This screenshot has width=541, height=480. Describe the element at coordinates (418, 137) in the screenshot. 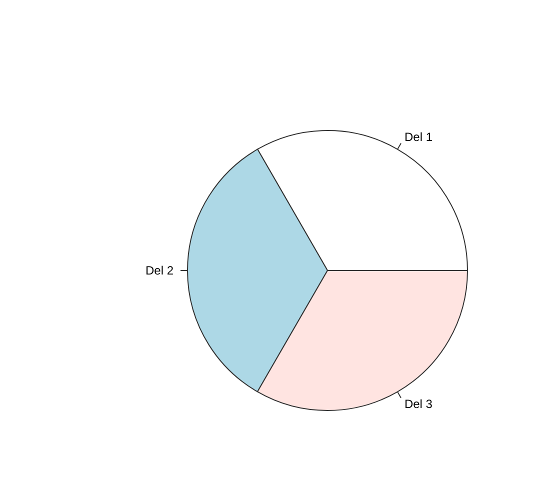

I see `slice-label: Del 1` at that location.